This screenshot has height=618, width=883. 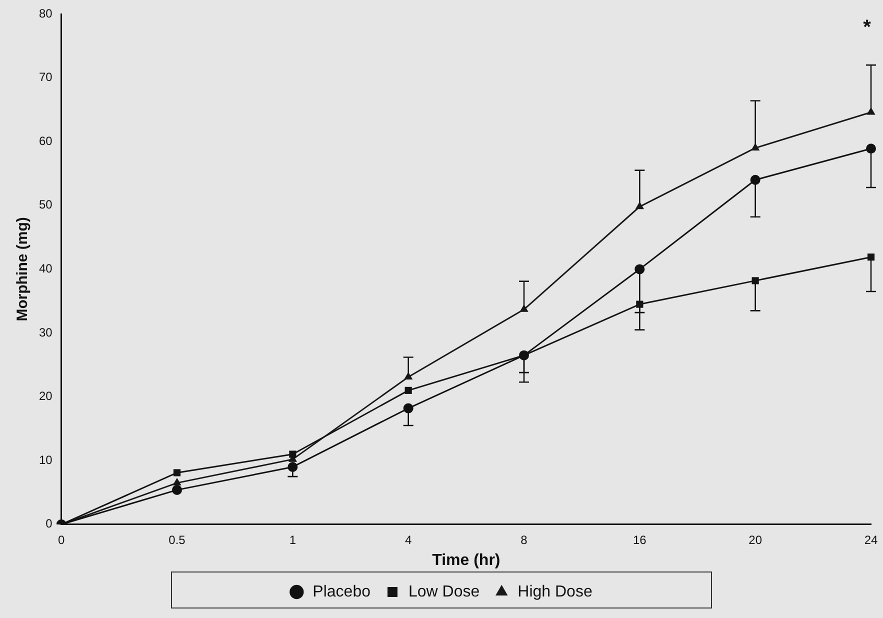 I want to click on x-tick-label: 4, so click(x=408, y=539).